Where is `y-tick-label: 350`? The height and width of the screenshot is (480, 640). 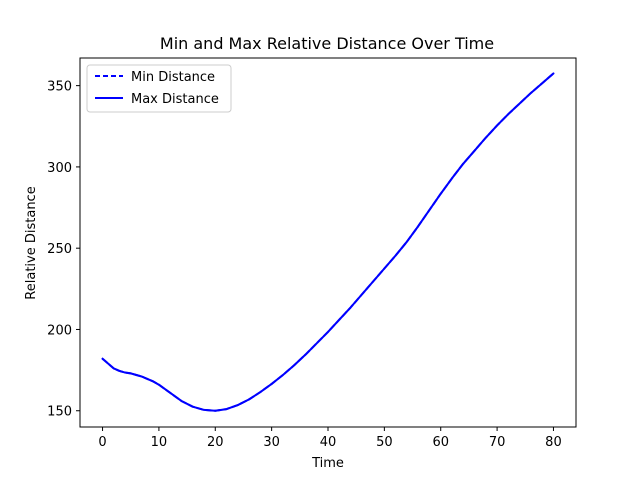
y-tick-label: 350 is located at coordinates (59, 87).